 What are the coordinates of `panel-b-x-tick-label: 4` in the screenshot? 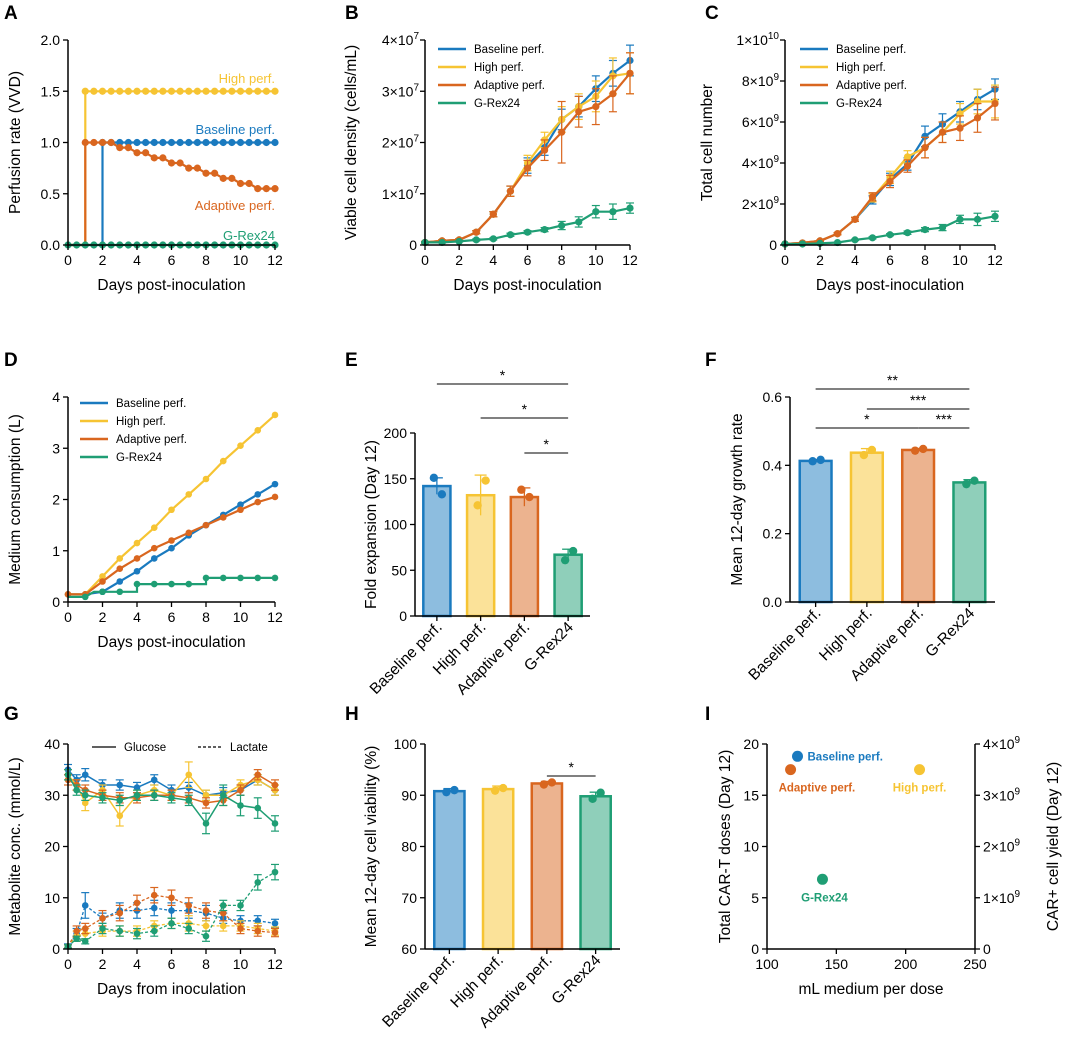 It's located at (493, 260).